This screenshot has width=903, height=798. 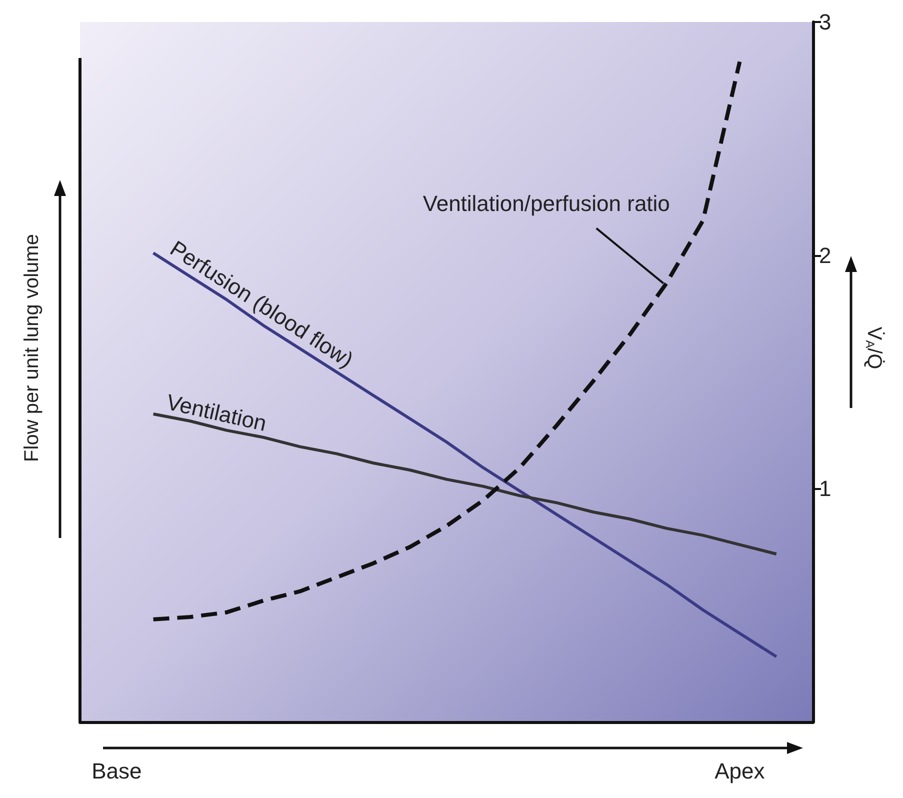 I want to click on x-tick-label: Apex, so click(x=739, y=771).